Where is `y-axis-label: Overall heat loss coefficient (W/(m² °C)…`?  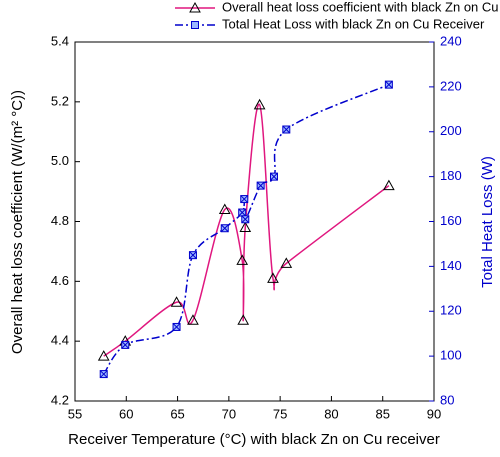
y-axis-label: Overall heat loss coefficient (W/(m² °C)… is located at coordinates (17, 222).